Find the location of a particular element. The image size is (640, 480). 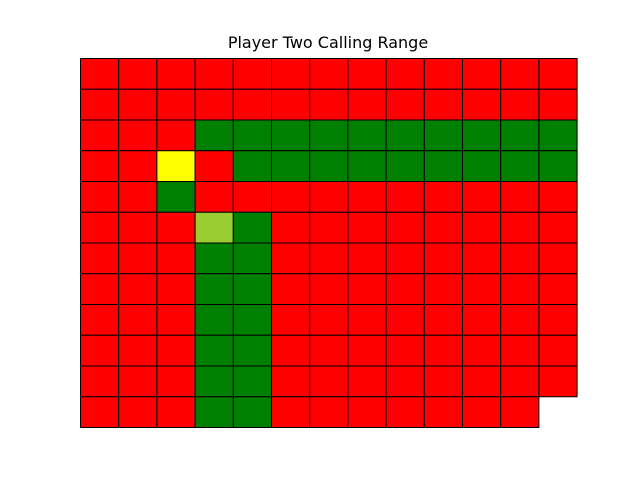

grid-cell-r8-c1 is located at coordinates (138, 320).